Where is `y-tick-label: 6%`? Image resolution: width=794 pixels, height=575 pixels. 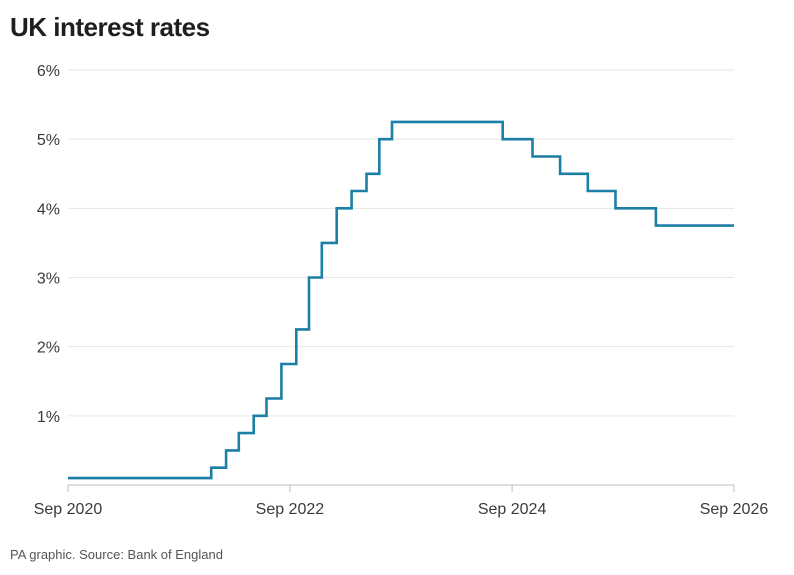 y-tick-label: 6% is located at coordinates (48, 71).